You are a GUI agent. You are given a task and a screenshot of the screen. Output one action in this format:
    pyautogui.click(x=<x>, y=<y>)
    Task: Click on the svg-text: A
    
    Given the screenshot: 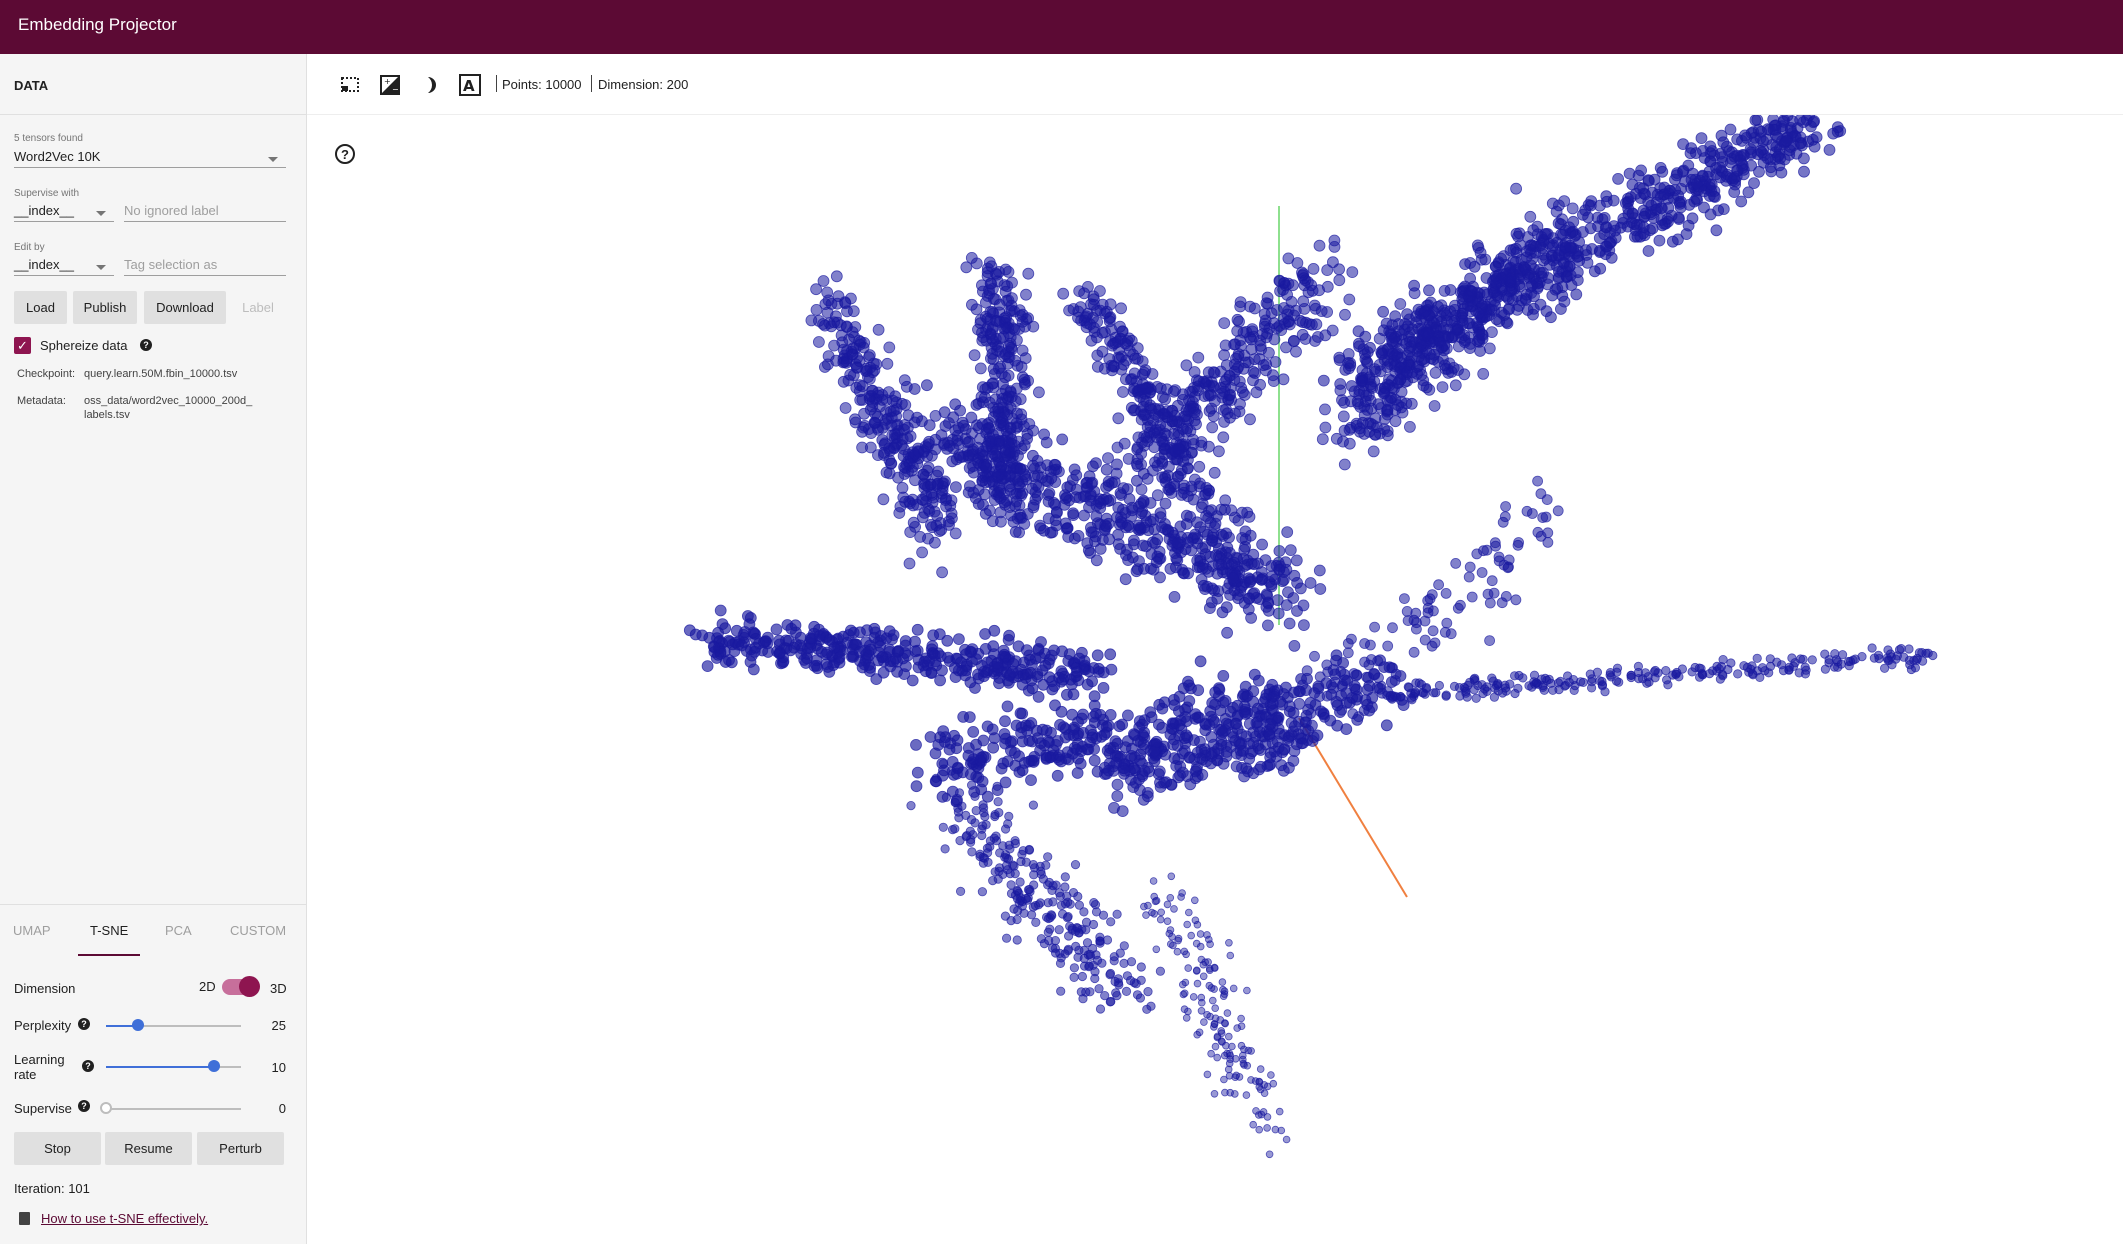 What is the action you would take?
    pyautogui.click(x=469, y=86)
    